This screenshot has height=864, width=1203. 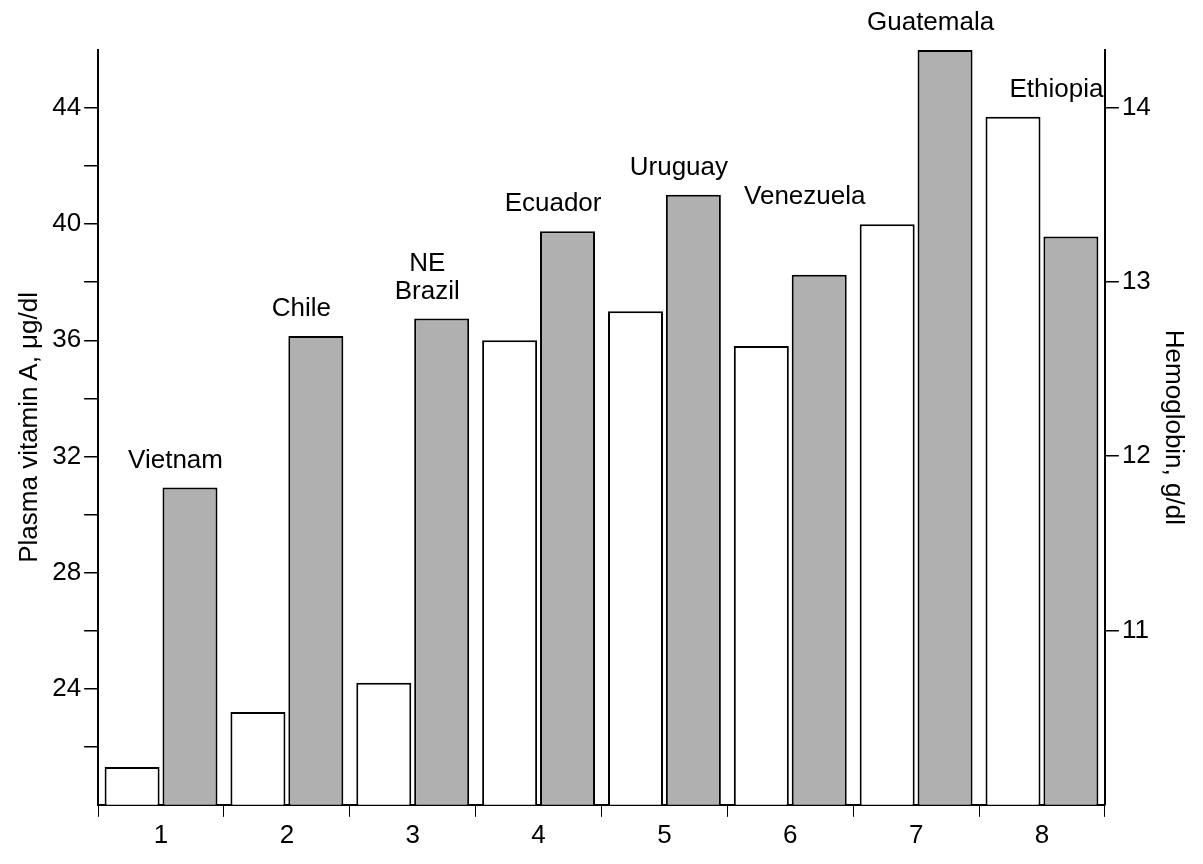 What do you see at coordinates (805, 195) in the screenshot?
I see `annotation: Venezuela` at bounding box center [805, 195].